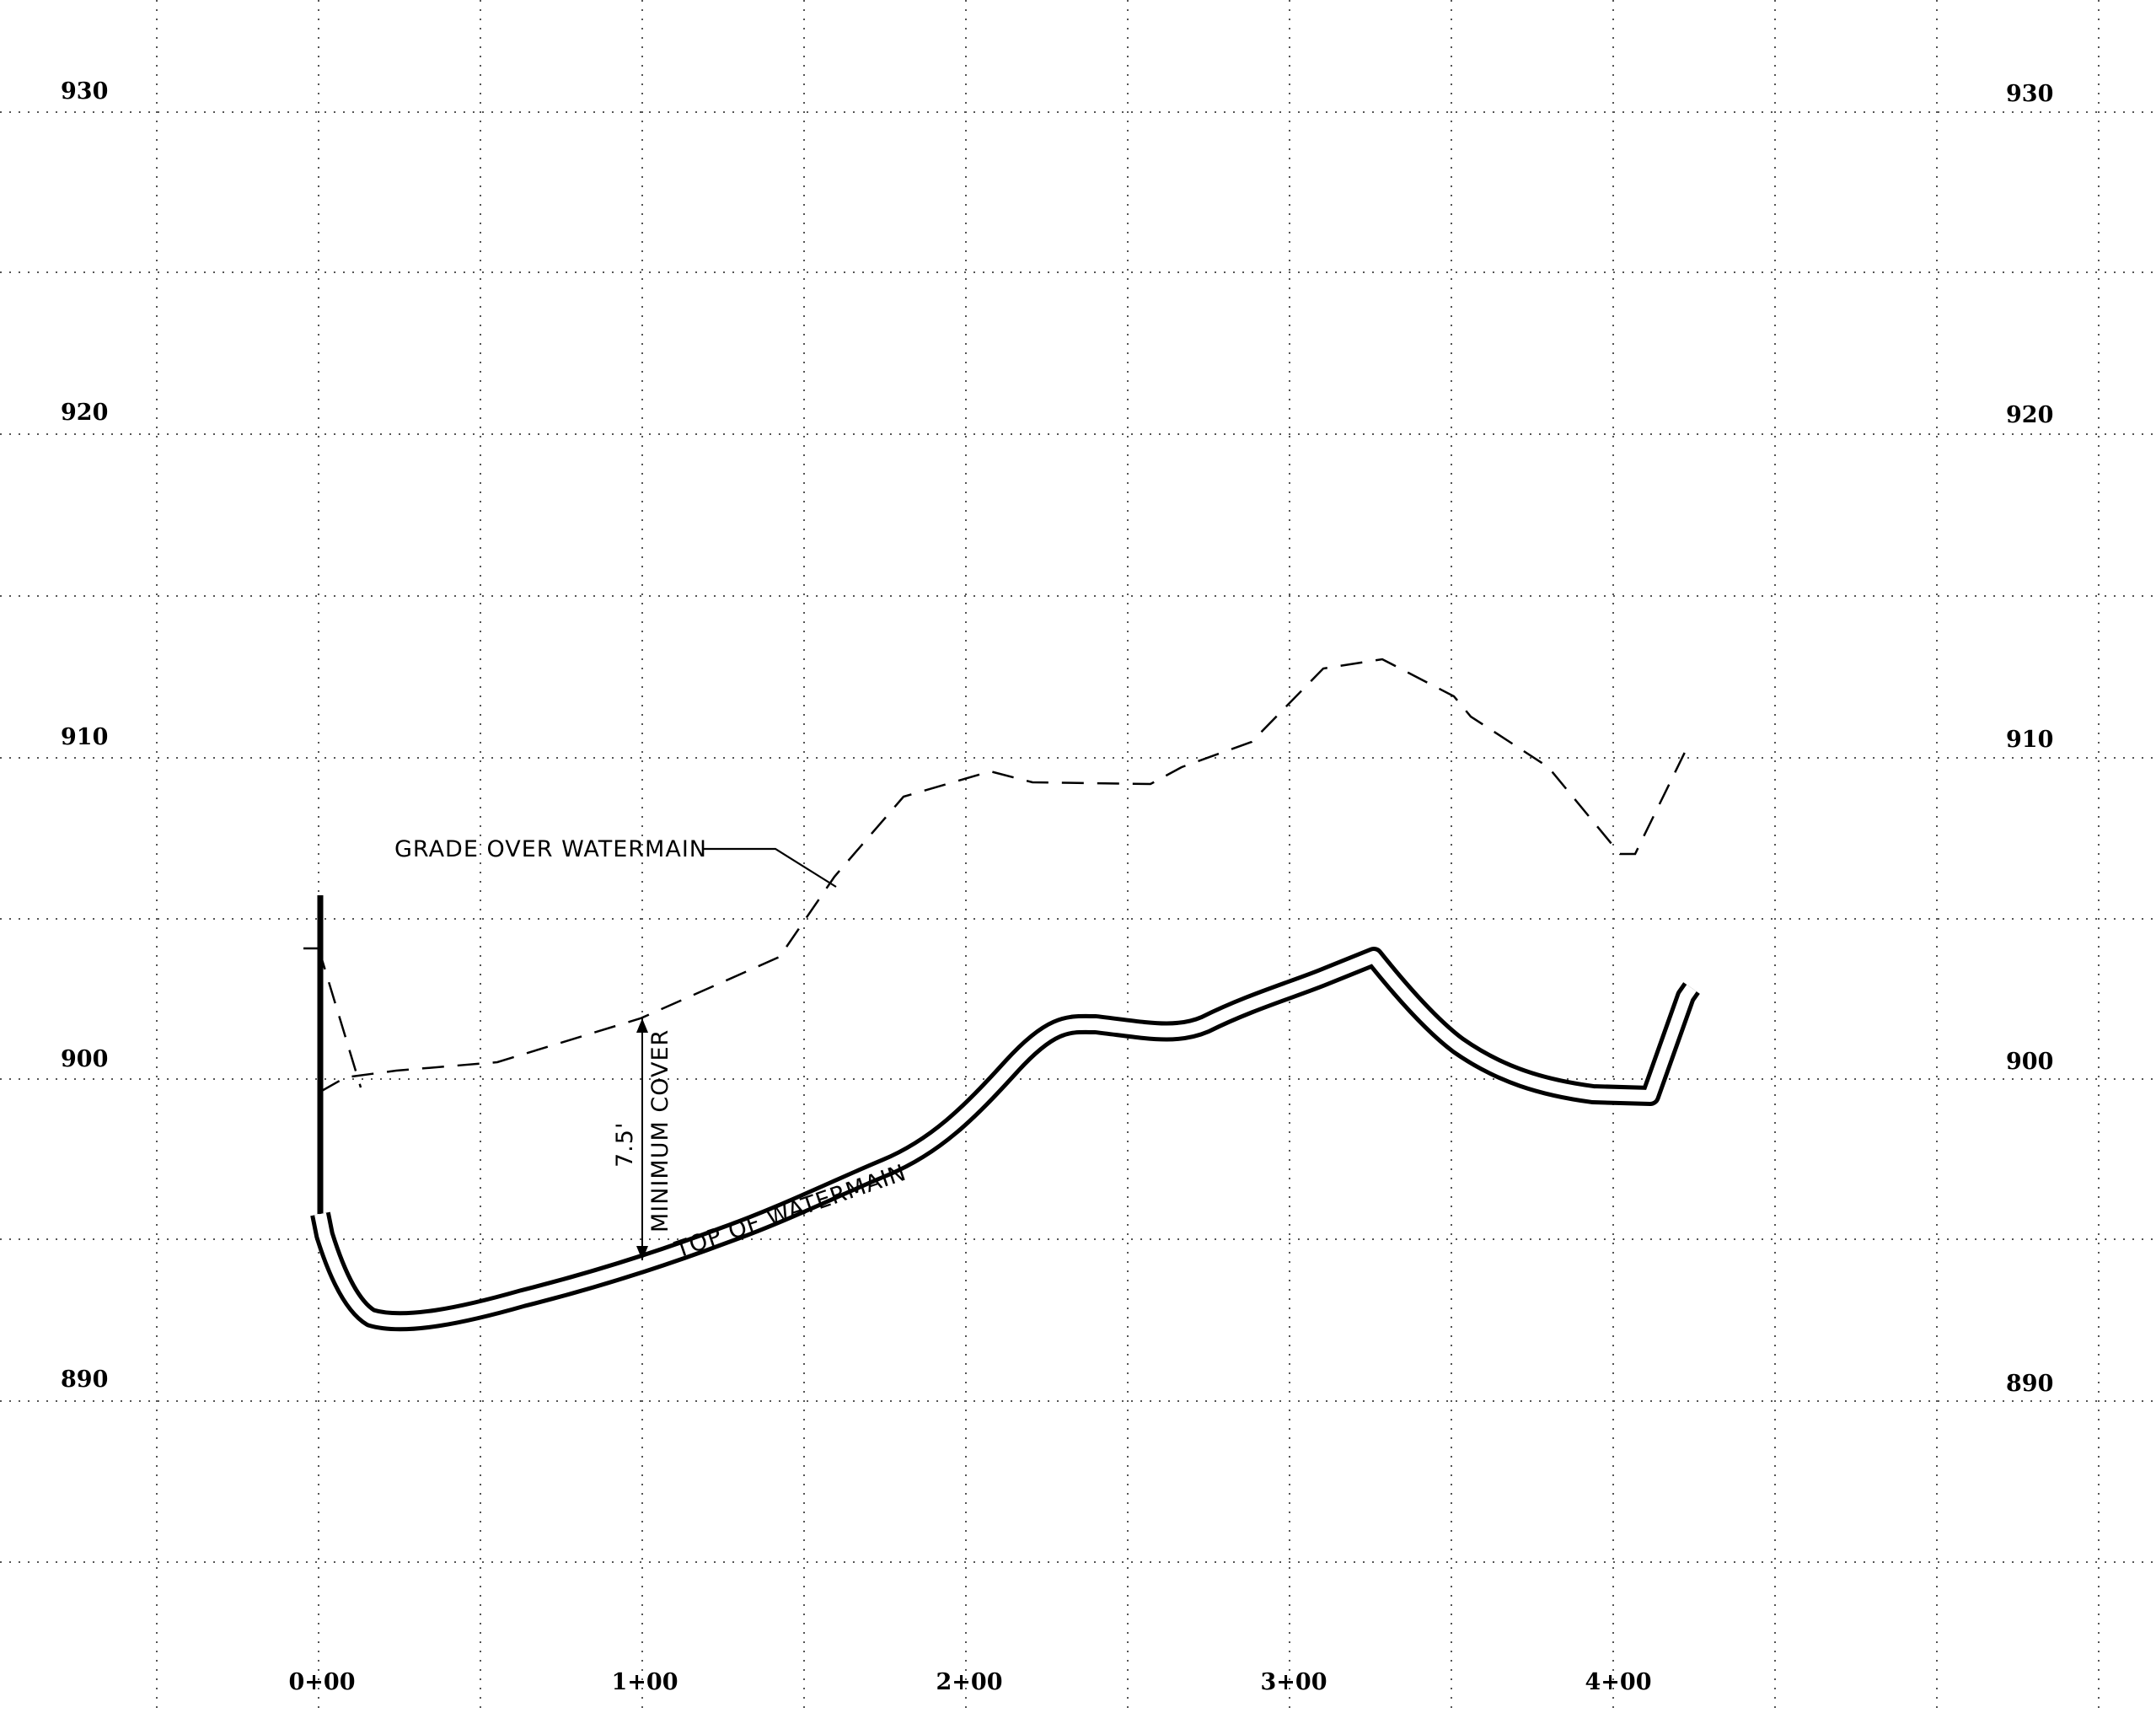 The height and width of the screenshot is (1713, 2156). Describe the element at coordinates (84, 737) in the screenshot. I see `elevation-label-left: 910` at that location.